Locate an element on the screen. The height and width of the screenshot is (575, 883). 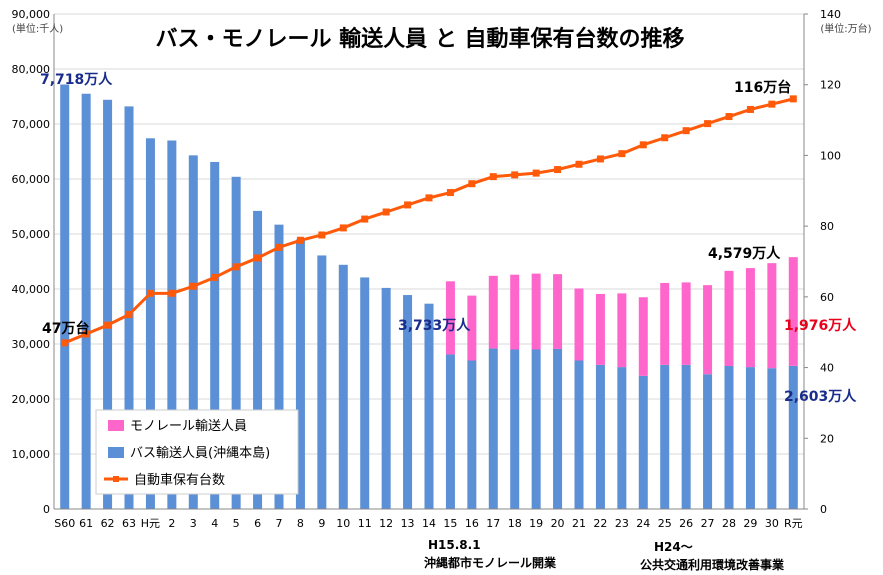
x-tick-label: 22 is located at coordinates (600, 523).